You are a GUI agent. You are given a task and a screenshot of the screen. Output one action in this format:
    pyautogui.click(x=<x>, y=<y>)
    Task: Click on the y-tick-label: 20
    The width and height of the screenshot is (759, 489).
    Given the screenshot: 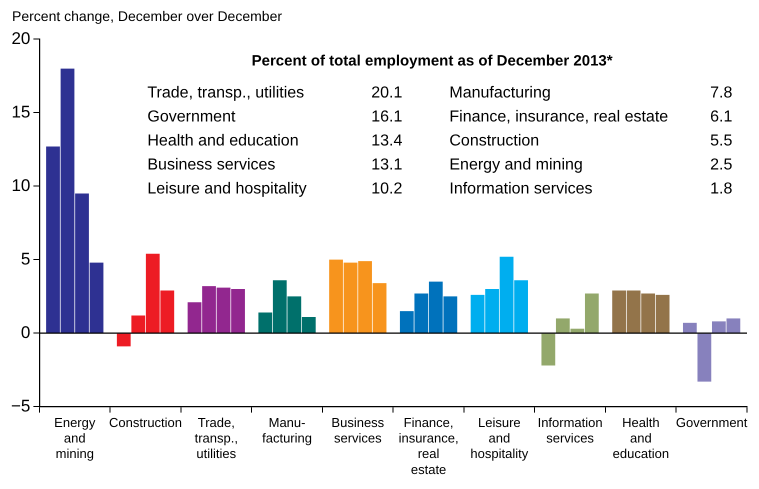 What is the action you would take?
    pyautogui.click(x=20, y=38)
    